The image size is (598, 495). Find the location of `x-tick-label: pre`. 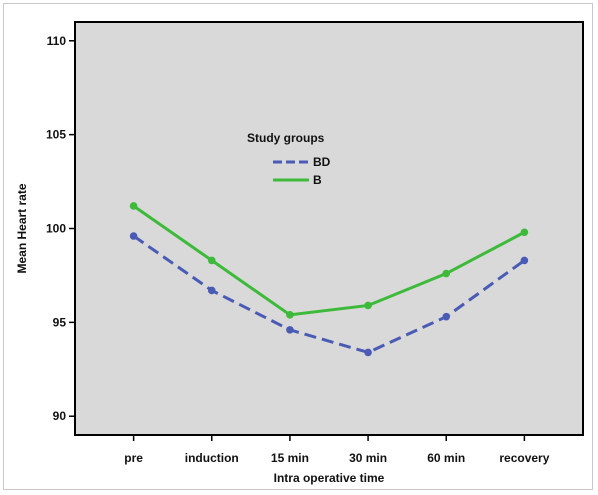

x-tick-label: pre is located at coordinates (133, 458).